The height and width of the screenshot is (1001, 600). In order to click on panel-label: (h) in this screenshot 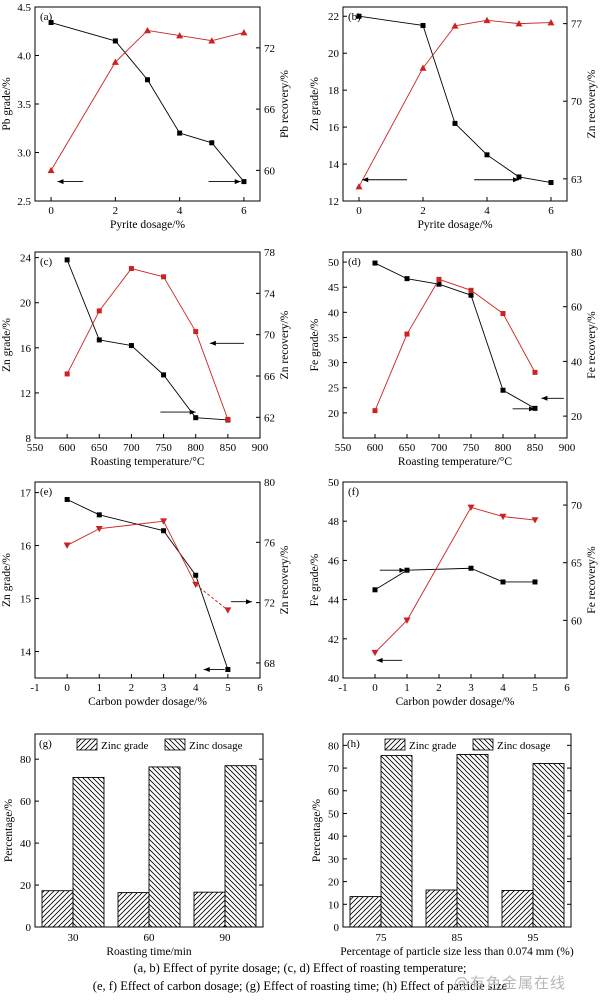, I will do `click(353, 744)`.